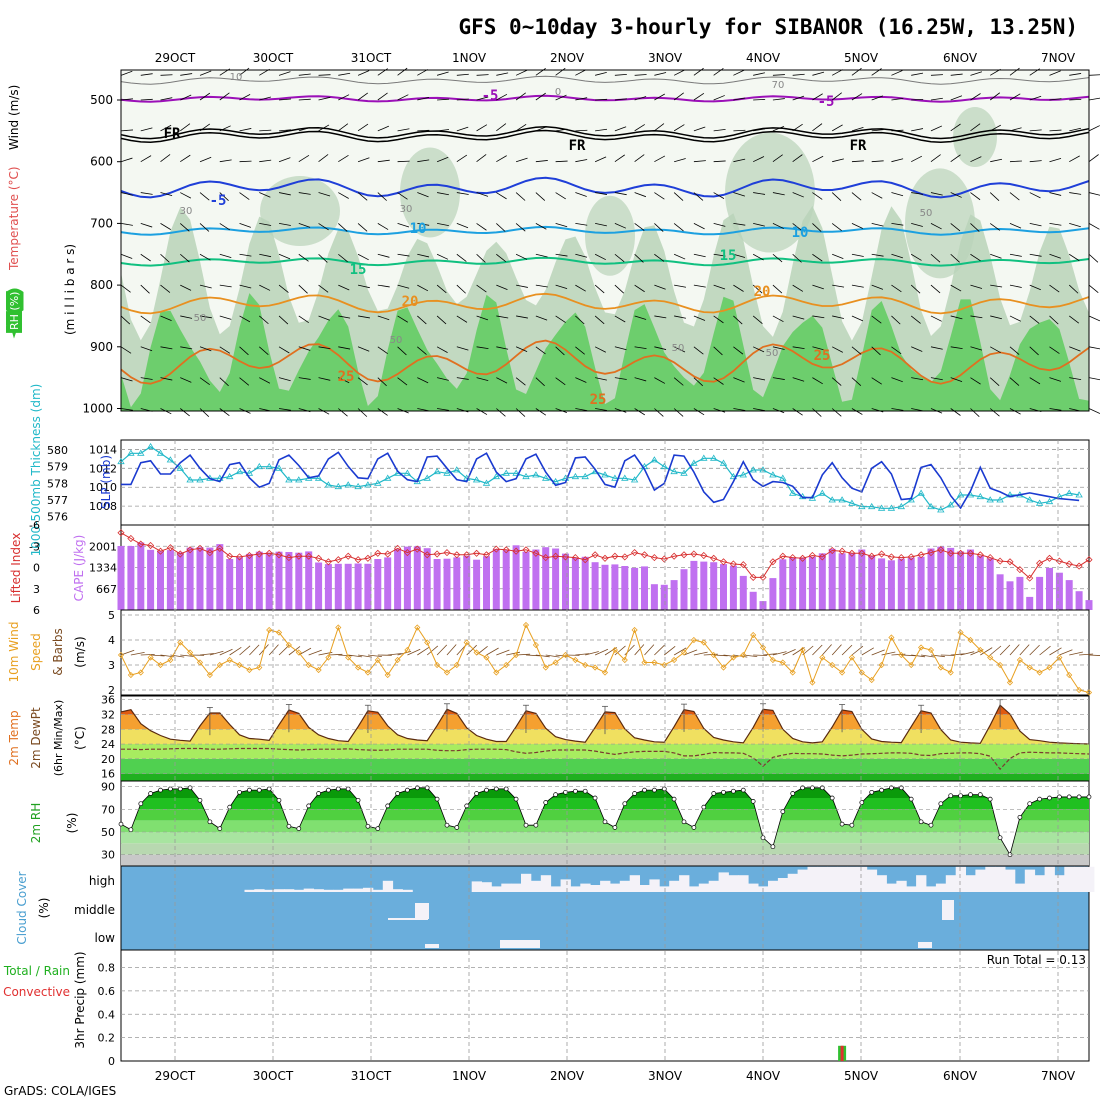 This screenshot has width=1100, height=1100. Describe the element at coordinates (669, 907) in the screenshot. I see `cloud-cover-bars` at that location.